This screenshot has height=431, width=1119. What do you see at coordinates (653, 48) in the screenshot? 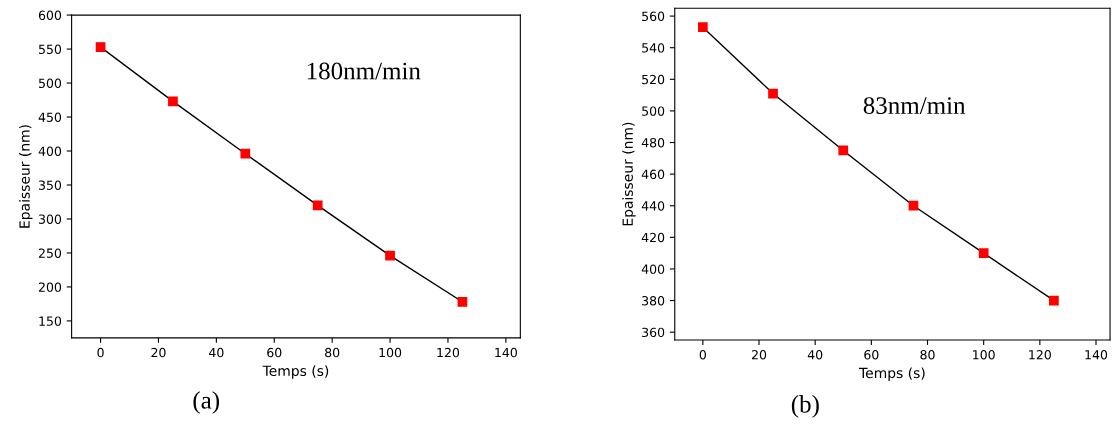
I see `y-tick-label: 540` at bounding box center [653, 48].